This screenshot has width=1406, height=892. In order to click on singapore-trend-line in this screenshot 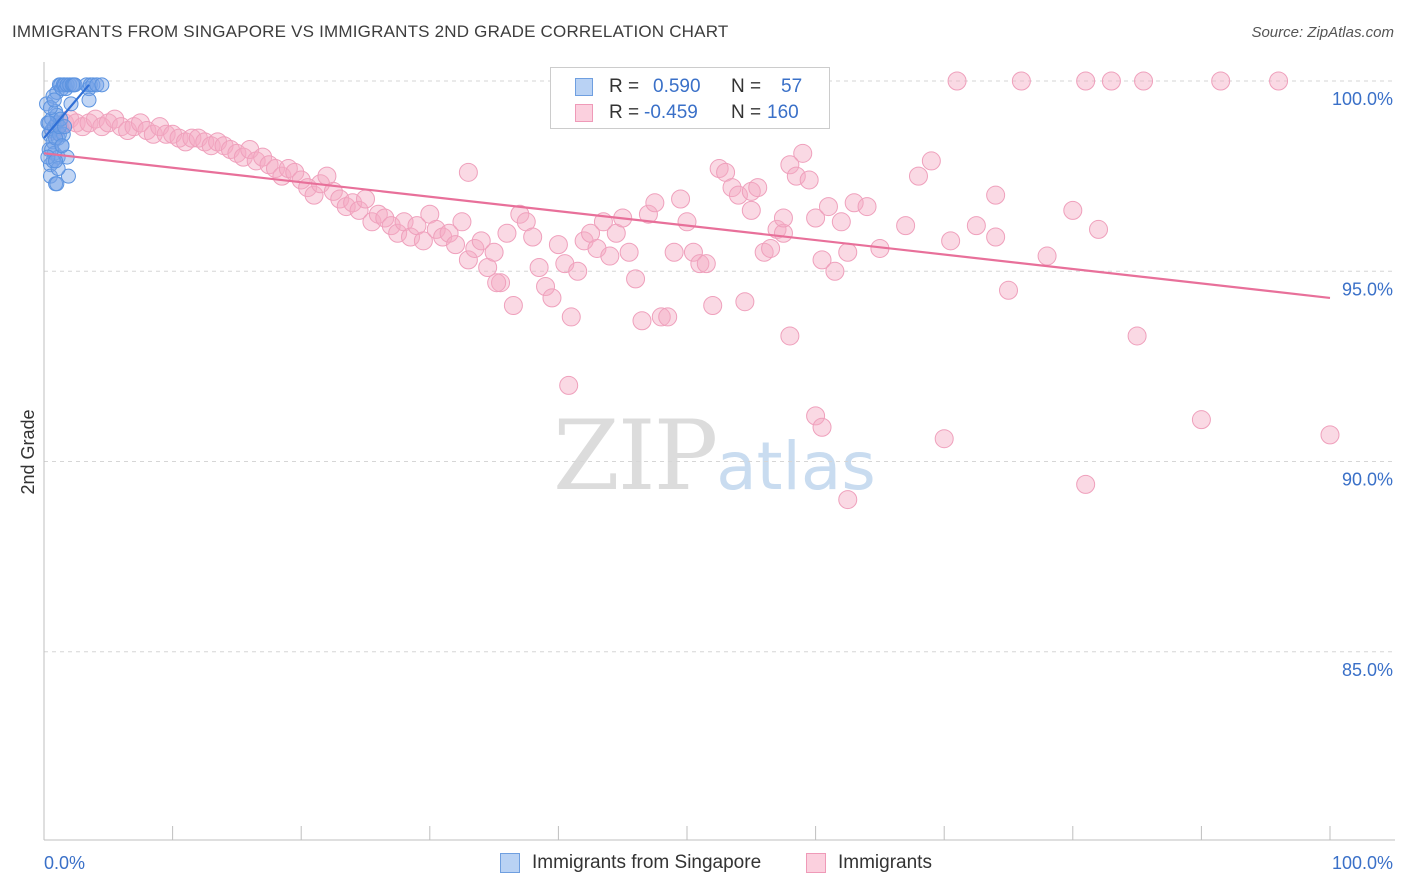, I will do `click(66, 111)`.